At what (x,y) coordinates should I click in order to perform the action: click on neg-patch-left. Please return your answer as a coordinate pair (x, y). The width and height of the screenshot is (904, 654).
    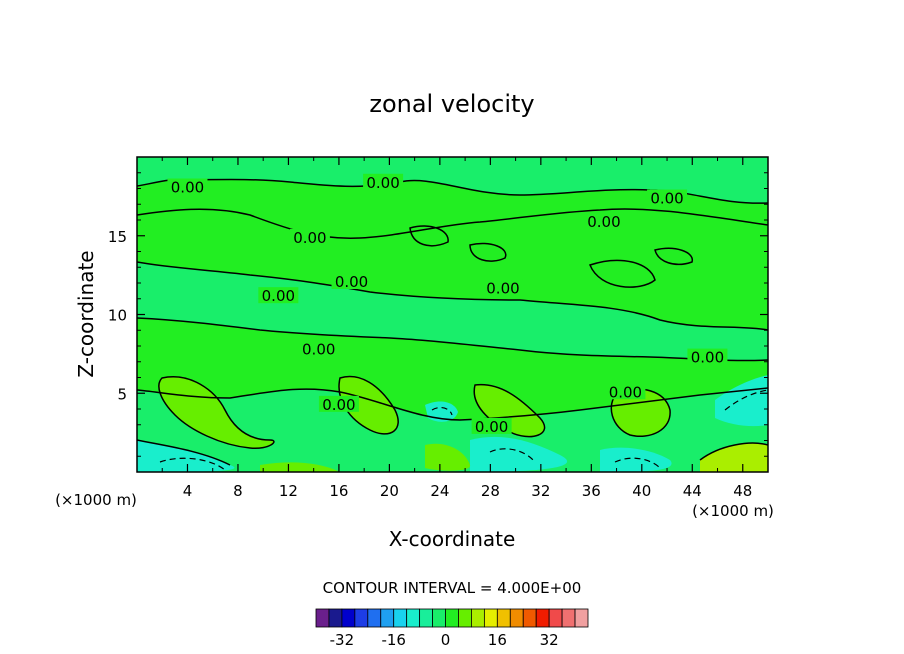
    Looking at the image, I should click on (186, 456).